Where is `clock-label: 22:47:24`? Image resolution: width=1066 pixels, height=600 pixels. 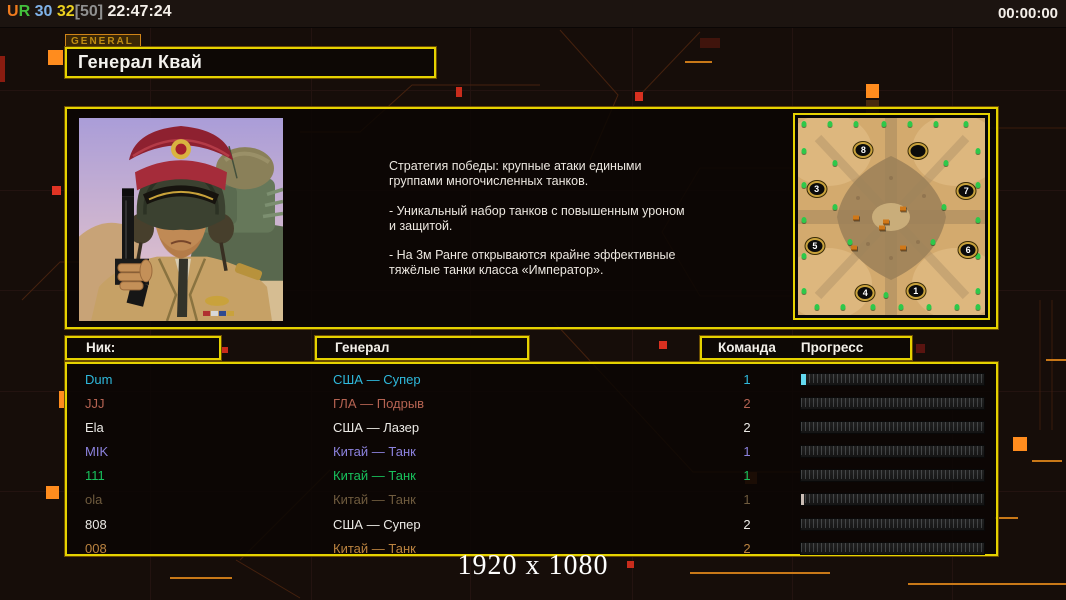 clock-label: 22:47:24 is located at coordinates (137, 11).